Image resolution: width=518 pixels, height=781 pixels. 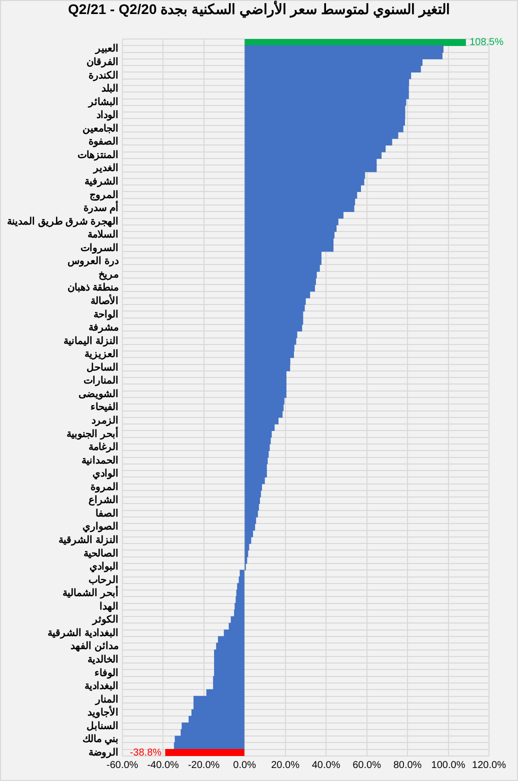 What do you see at coordinates (103, 195) in the screenshot?
I see `y-tick-label: المروج` at bounding box center [103, 195].